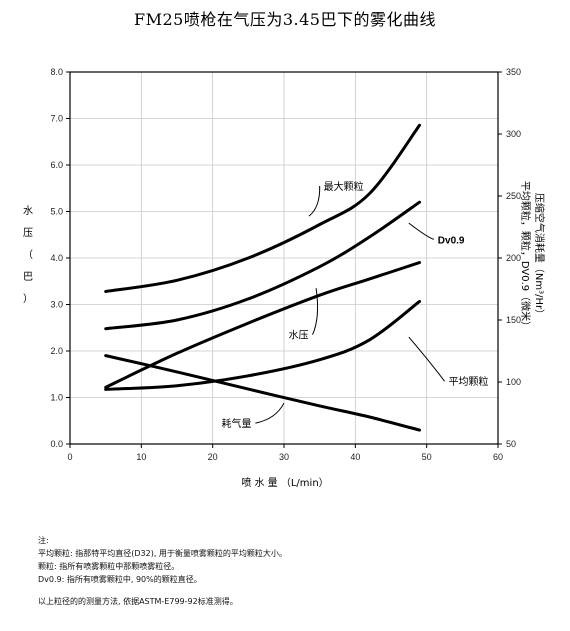 Image resolution: width=570 pixels, height=631 pixels. Describe the element at coordinates (213, 457) in the screenshot. I see `x-tick-label: 20` at that location.